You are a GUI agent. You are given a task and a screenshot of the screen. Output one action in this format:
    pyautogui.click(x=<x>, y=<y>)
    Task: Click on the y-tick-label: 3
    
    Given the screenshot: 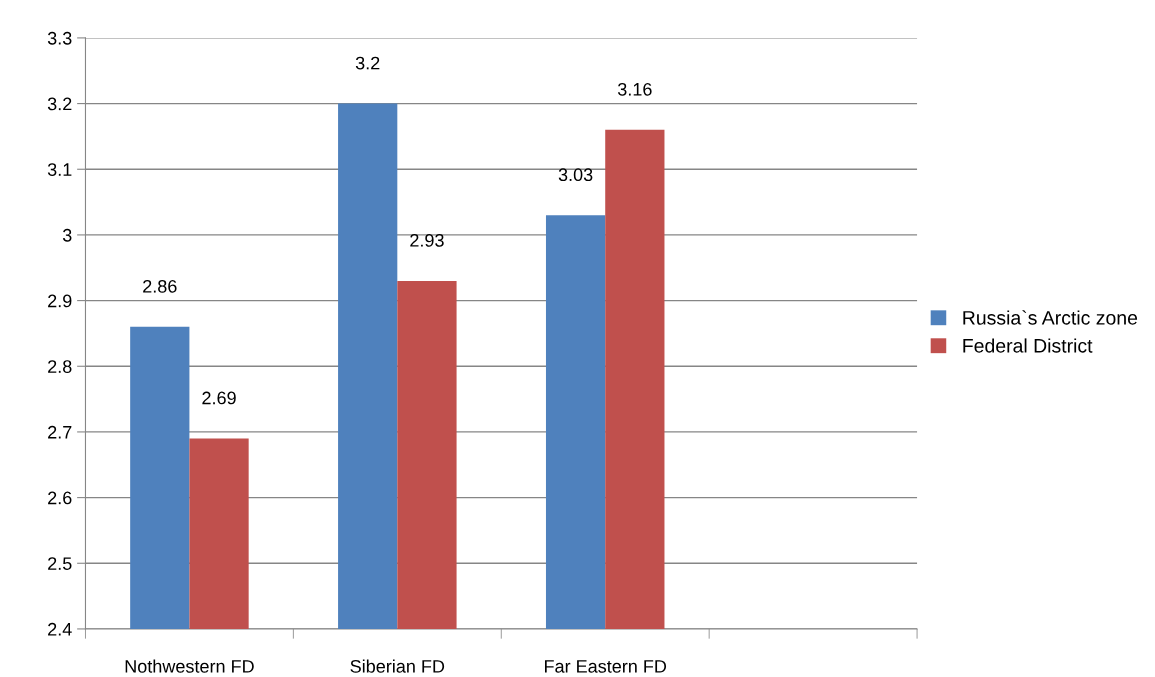 What is the action you would take?
    pyautogui.click(x=67, y=235)
    